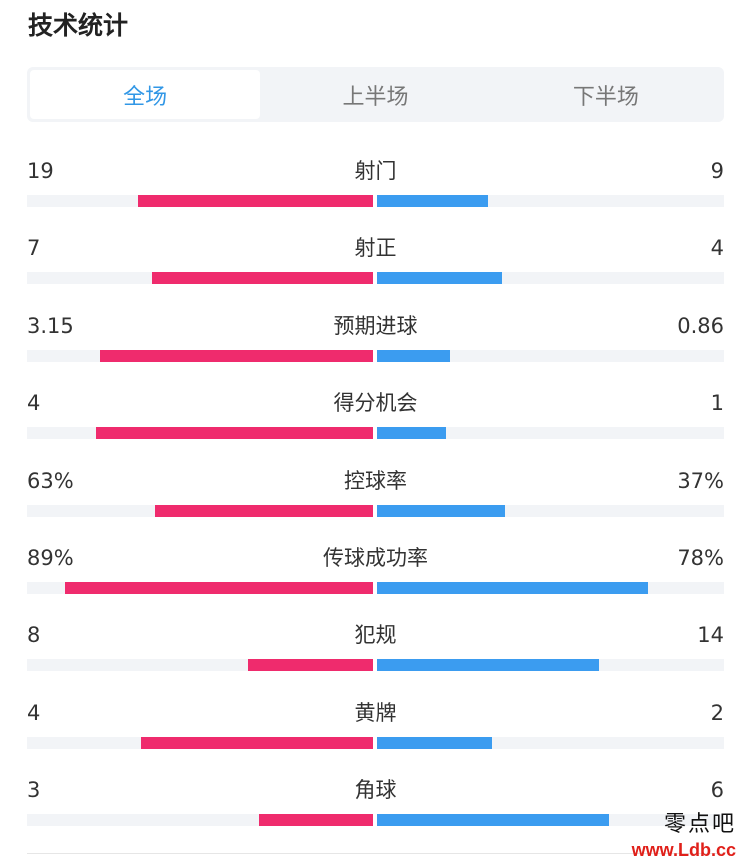 The image size is (750, 859). Describe the element at coordinates (700, 557) in the screenshot. I see `away-value: 78%` at that location.